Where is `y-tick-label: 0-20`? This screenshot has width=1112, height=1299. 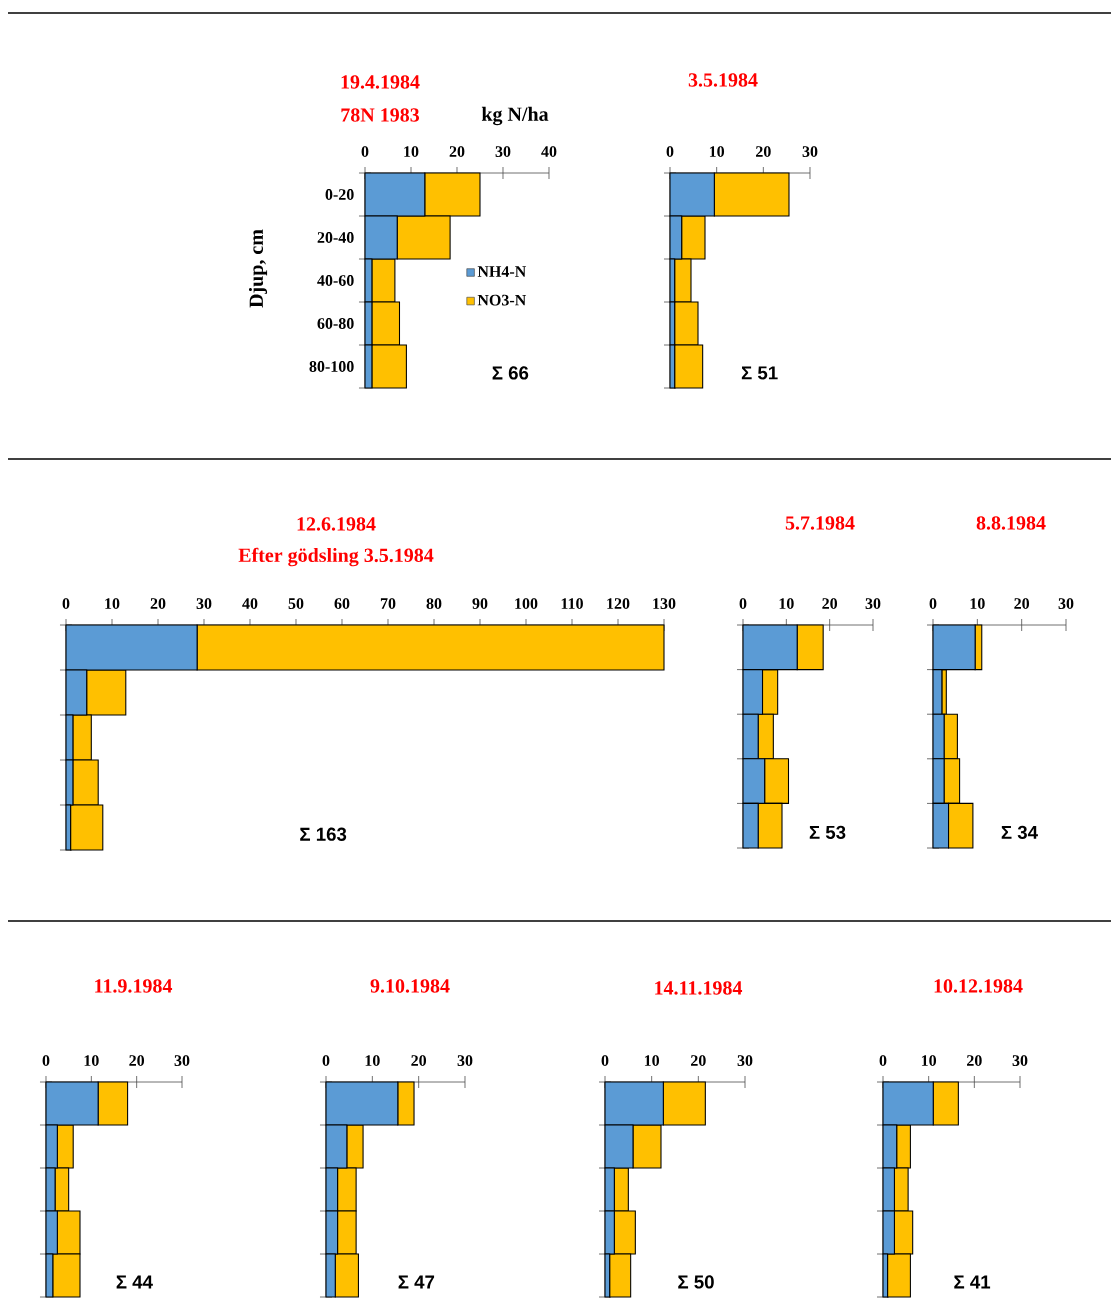
y-tick-label: 0-20 is located at coordinates (339, 194).